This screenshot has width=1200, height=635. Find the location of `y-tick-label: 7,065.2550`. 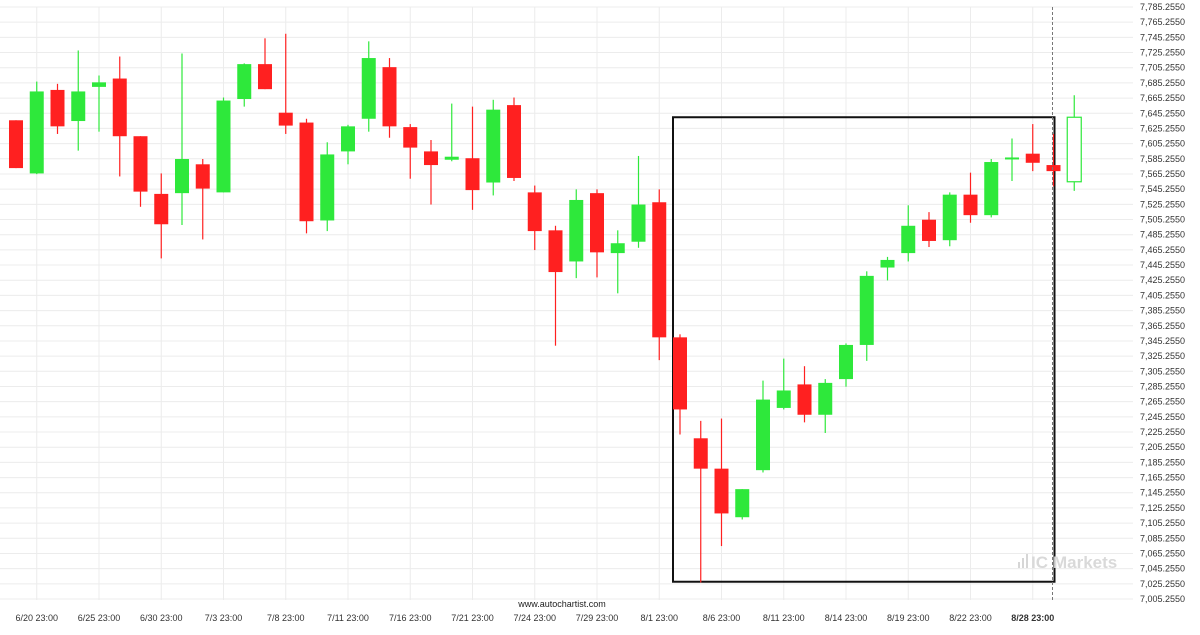

y-tick-label: 7,065.2550 is located at coordinates (1162, 553).